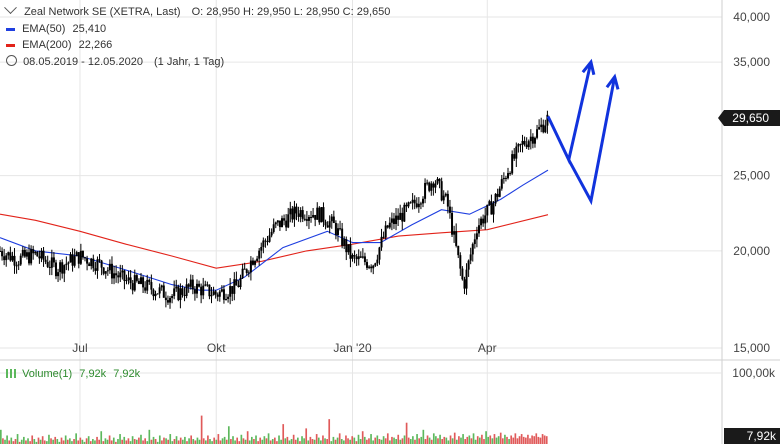 This screenshot has height=444, width=780. What do you see at coordinates (44, 29) in the screenshot?
I see `ema50-label: EMA(50)` at bounding box center [44, 29].